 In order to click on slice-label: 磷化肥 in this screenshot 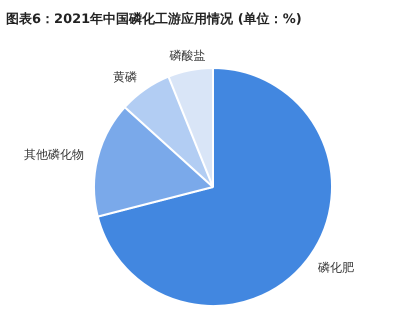, I will do `click(335, 267)`.